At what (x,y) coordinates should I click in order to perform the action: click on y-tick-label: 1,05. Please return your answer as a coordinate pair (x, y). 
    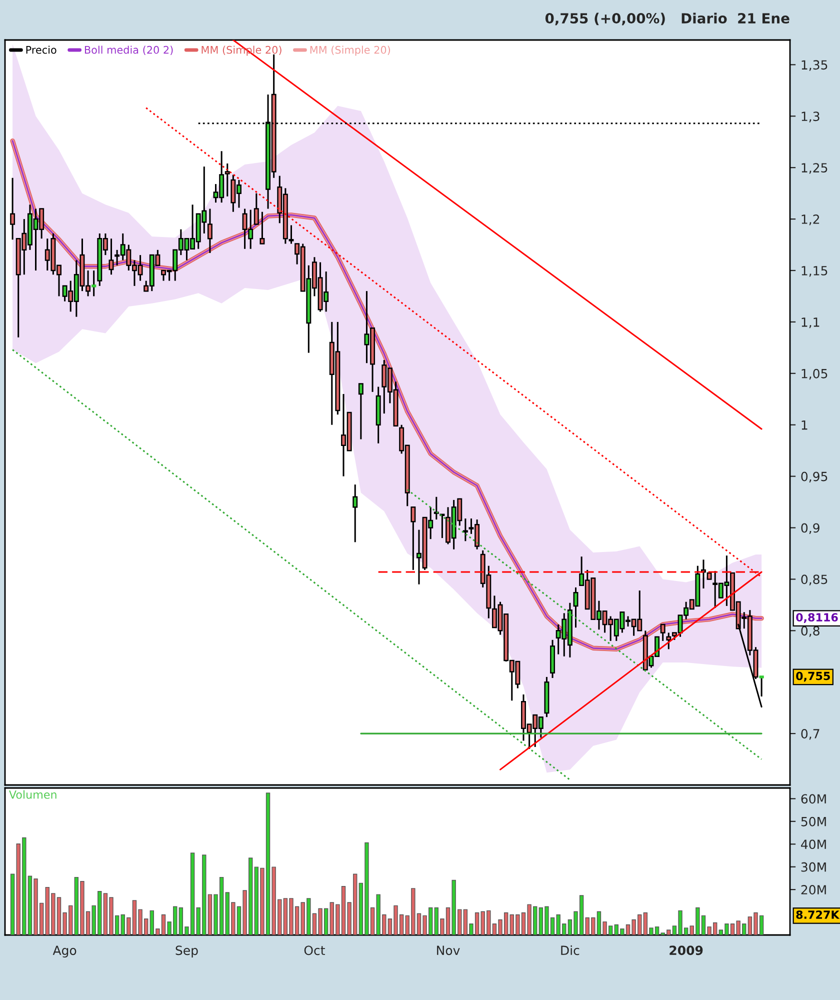
    Looking at the image, I should click on (815, 374).